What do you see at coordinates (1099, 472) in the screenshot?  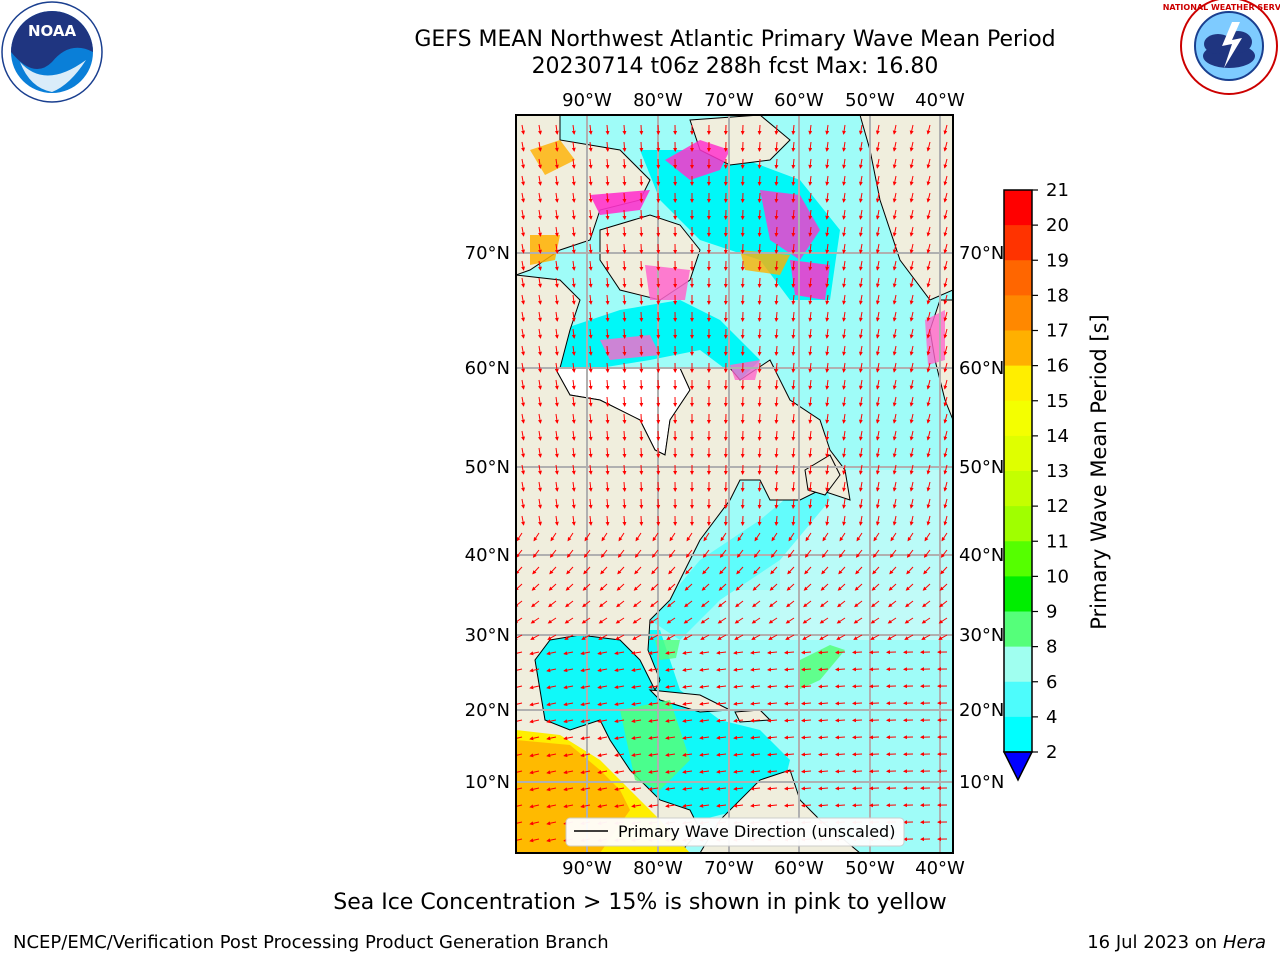 I see `colorbar-label: Primary Wave Mean Period [s]` at bounding box center [1099, 472].